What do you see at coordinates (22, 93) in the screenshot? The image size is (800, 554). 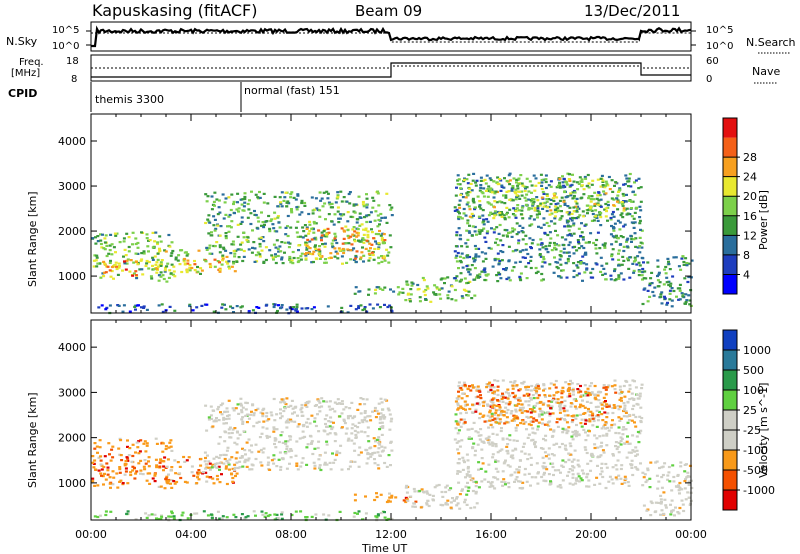 I see `cpid-label: CPID` at bounding box center [22, 93].